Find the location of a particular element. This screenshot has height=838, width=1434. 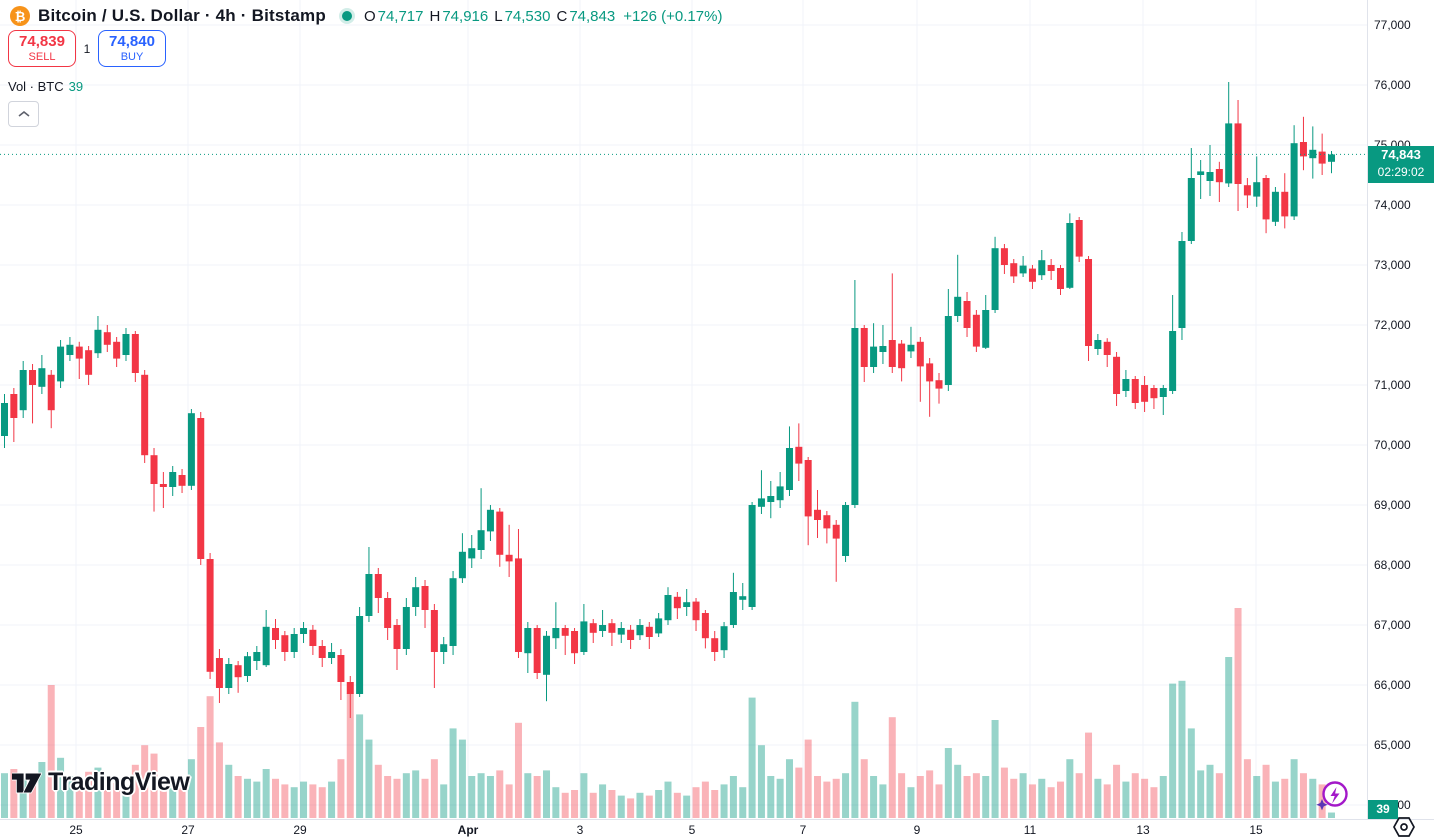

volume-indicator: Vol · BTC 39 is located at coordinates (45, 86).